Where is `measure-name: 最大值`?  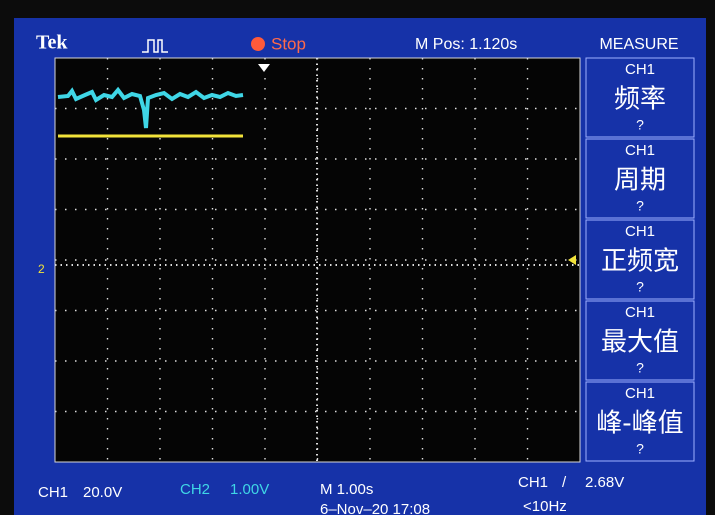
measure-name: 最大值 is located at coordinates (640, 343).